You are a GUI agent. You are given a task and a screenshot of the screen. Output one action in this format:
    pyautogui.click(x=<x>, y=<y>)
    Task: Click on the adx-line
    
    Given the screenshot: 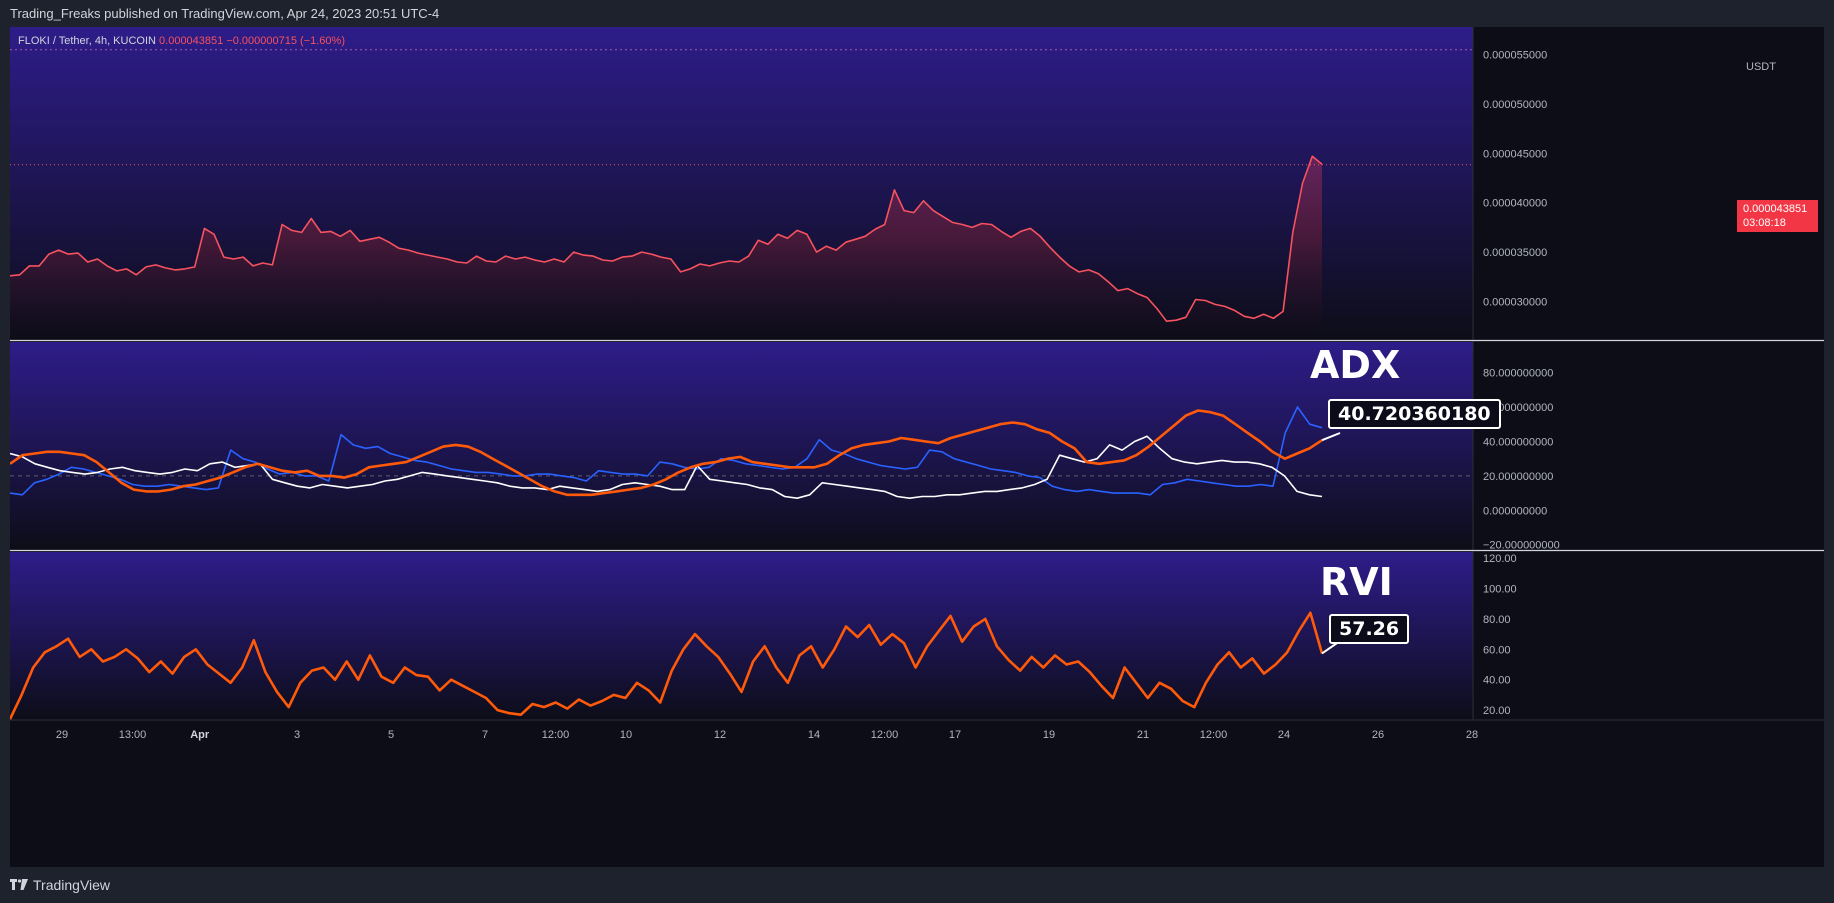 What is the action you would take?
    pyautogui.click(x=666, y=453)
    